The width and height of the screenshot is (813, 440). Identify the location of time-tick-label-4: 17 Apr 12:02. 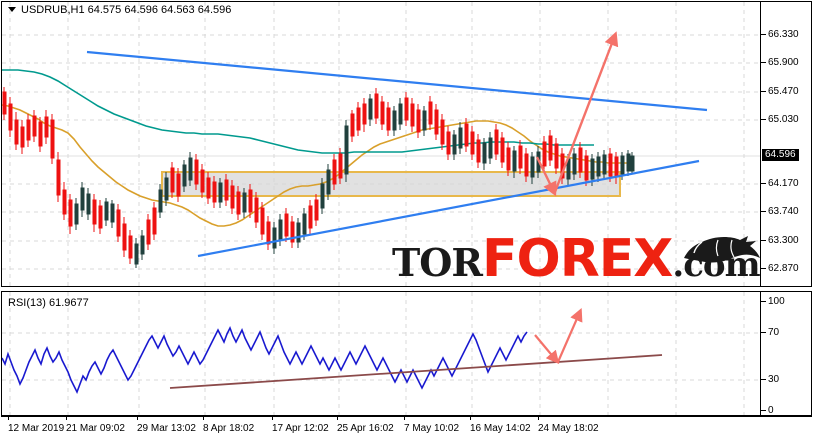
(300, 428).